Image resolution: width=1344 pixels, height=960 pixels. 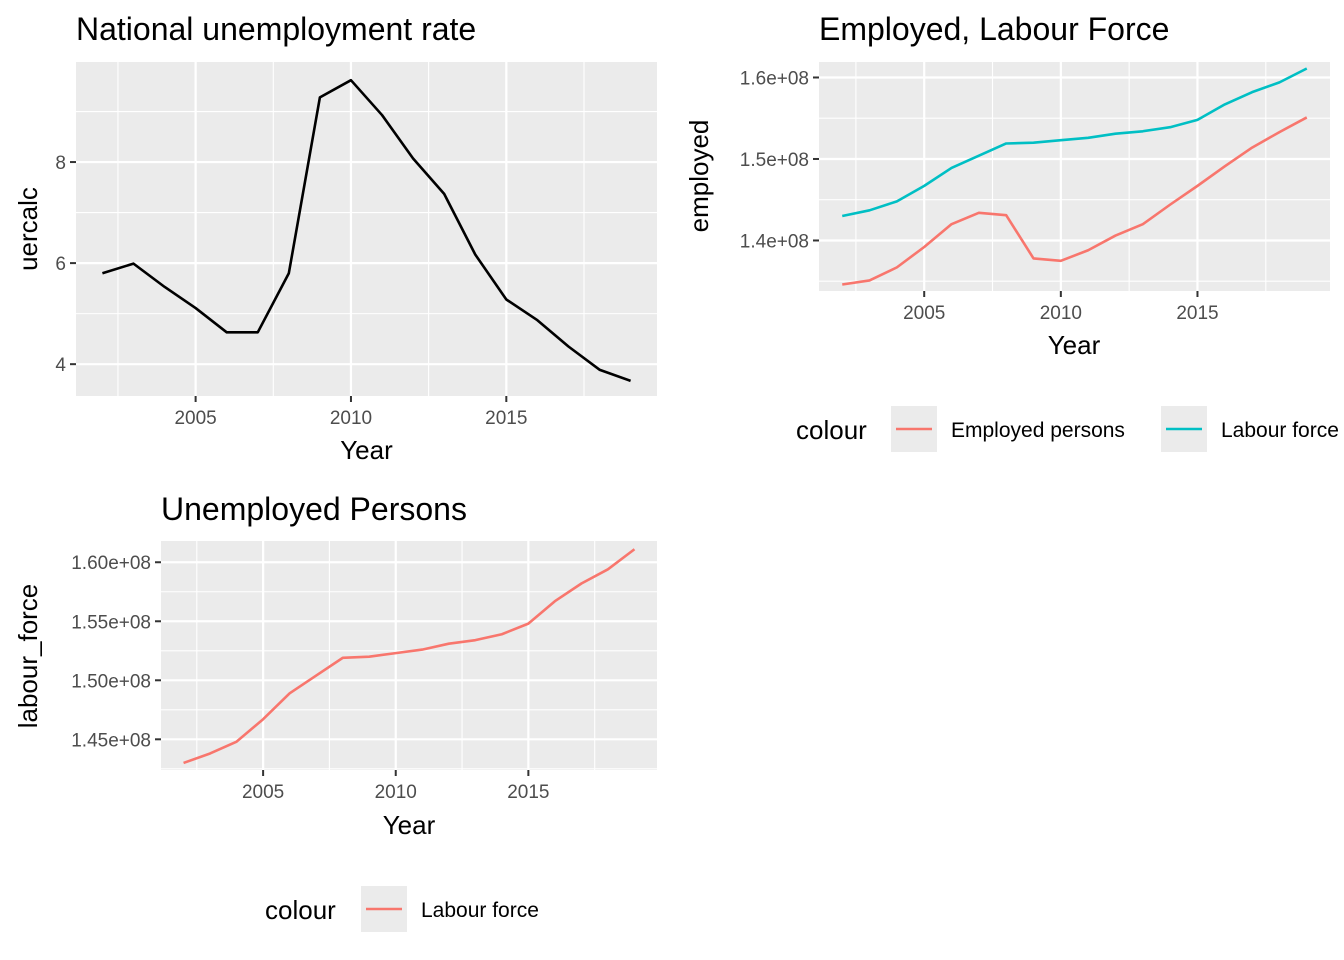 I want to click on y-tick-label: 1.4e+08, so click(x=774, y=241).